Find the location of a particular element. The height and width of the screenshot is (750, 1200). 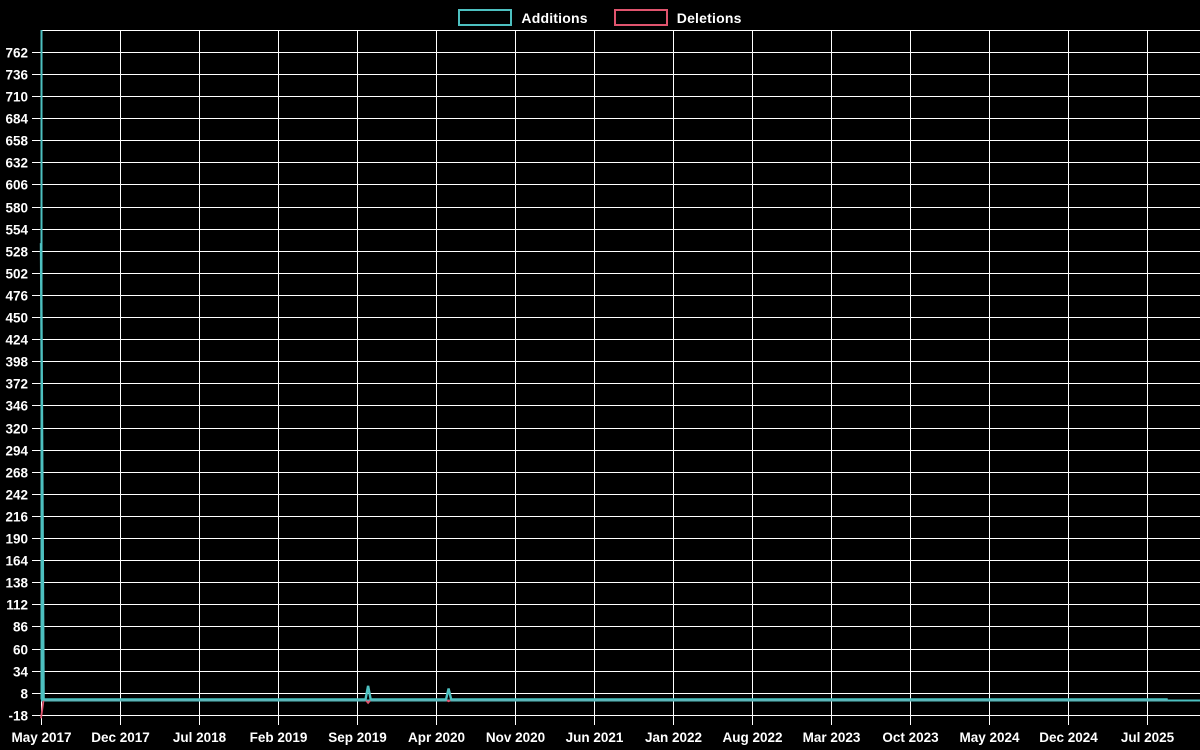

y-tick-label: 112 is located at coordinates (17, 604).